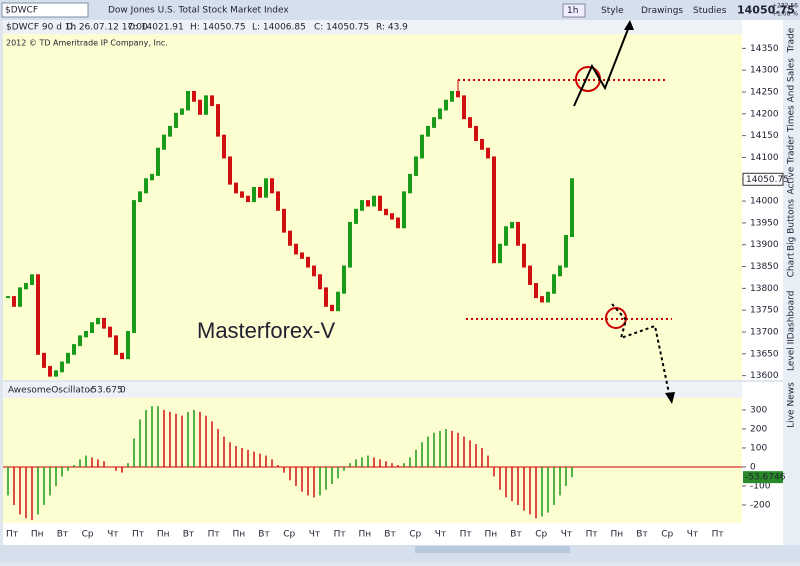  I want to click on drawings-btn: Drawings, so click(662, 11).